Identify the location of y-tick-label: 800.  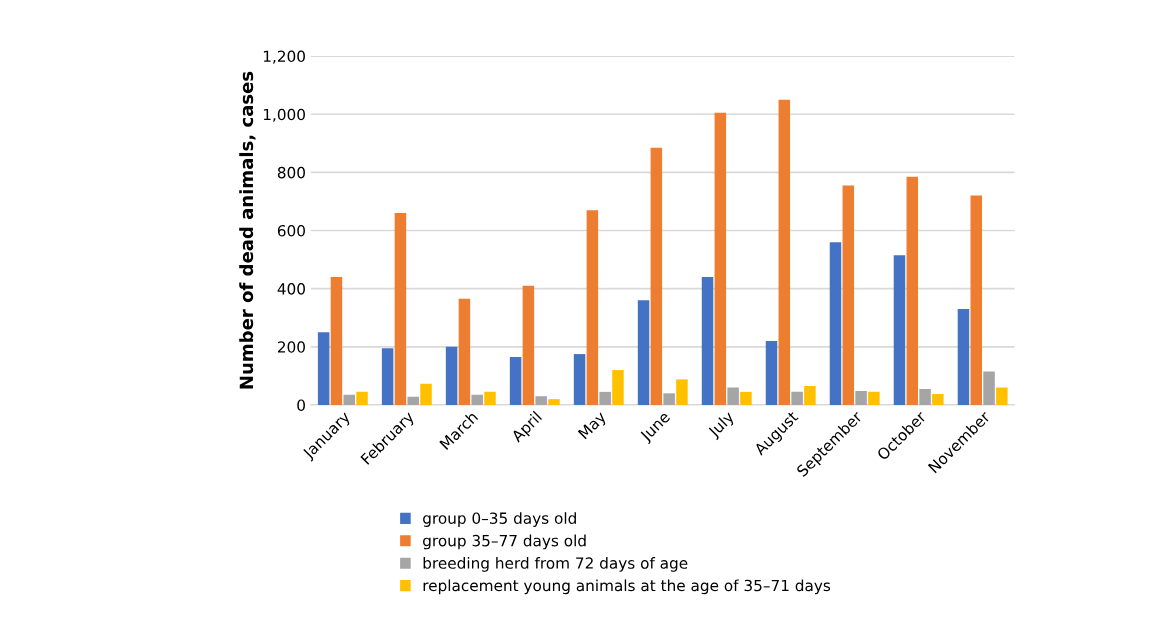
(291, 172).